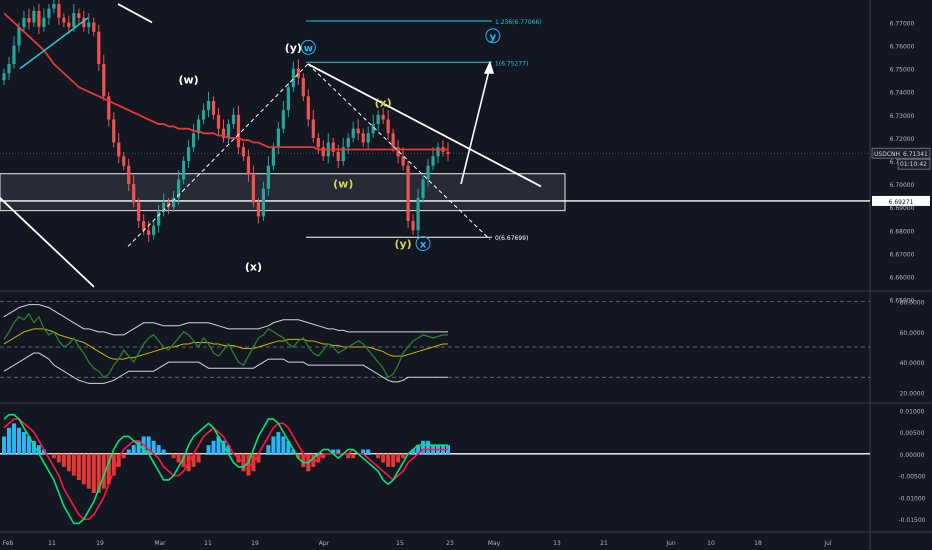 The width and height of the screenshot is (932, 550). Describe the element at coordinates (225, 368) in the screenshot. I see `rsi-bollinger-lower` at that location.